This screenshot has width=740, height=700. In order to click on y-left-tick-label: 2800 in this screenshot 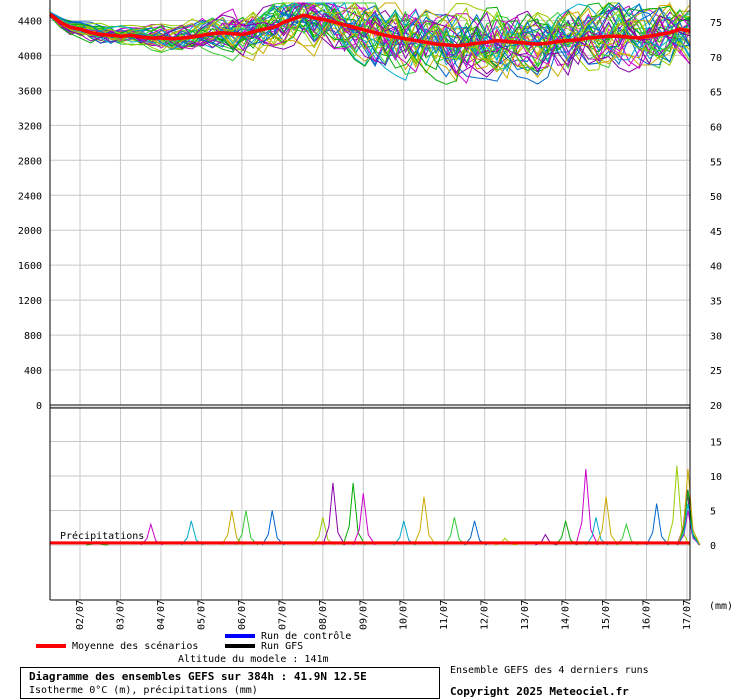, I will do `click(30, 161)`.